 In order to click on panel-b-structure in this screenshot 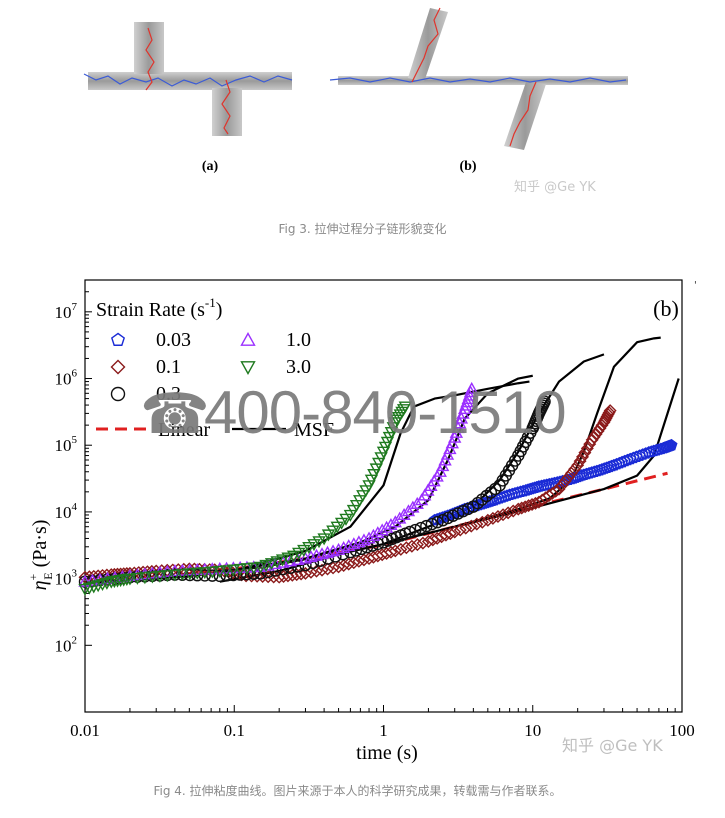, I will do `click(478, 78)`.